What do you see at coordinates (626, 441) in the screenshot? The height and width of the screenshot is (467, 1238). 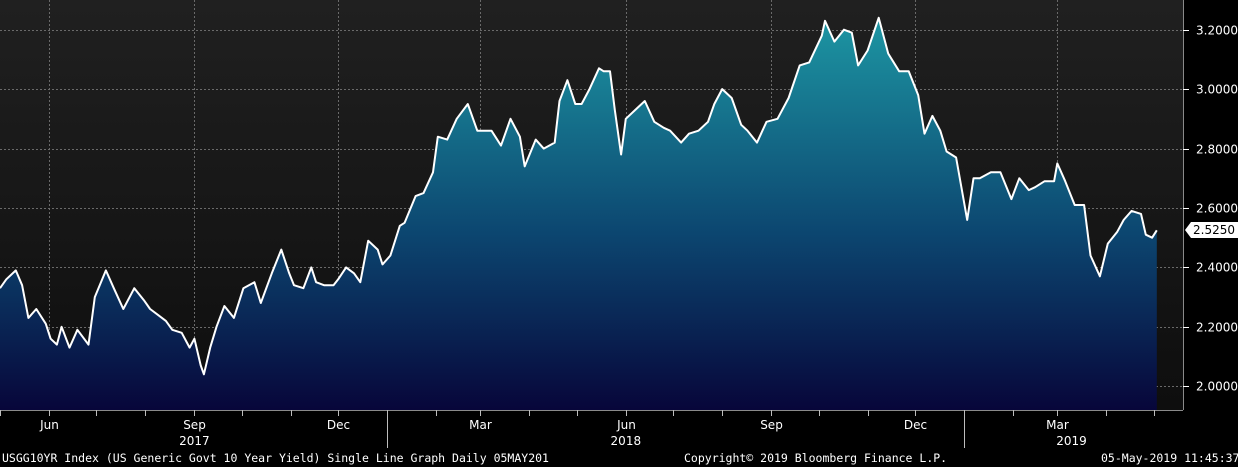 I see `x-year-label: 2018` at bounding box center [626, 441].